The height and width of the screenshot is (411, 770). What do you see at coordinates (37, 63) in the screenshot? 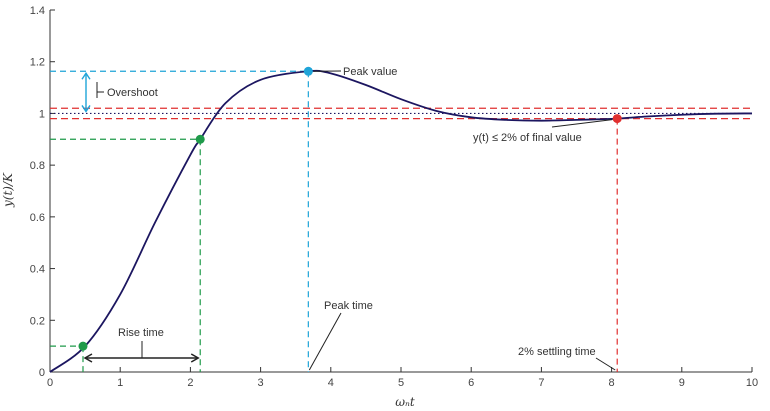
I see `y-tick-label: 1.2` at bounding box center [37, 63].